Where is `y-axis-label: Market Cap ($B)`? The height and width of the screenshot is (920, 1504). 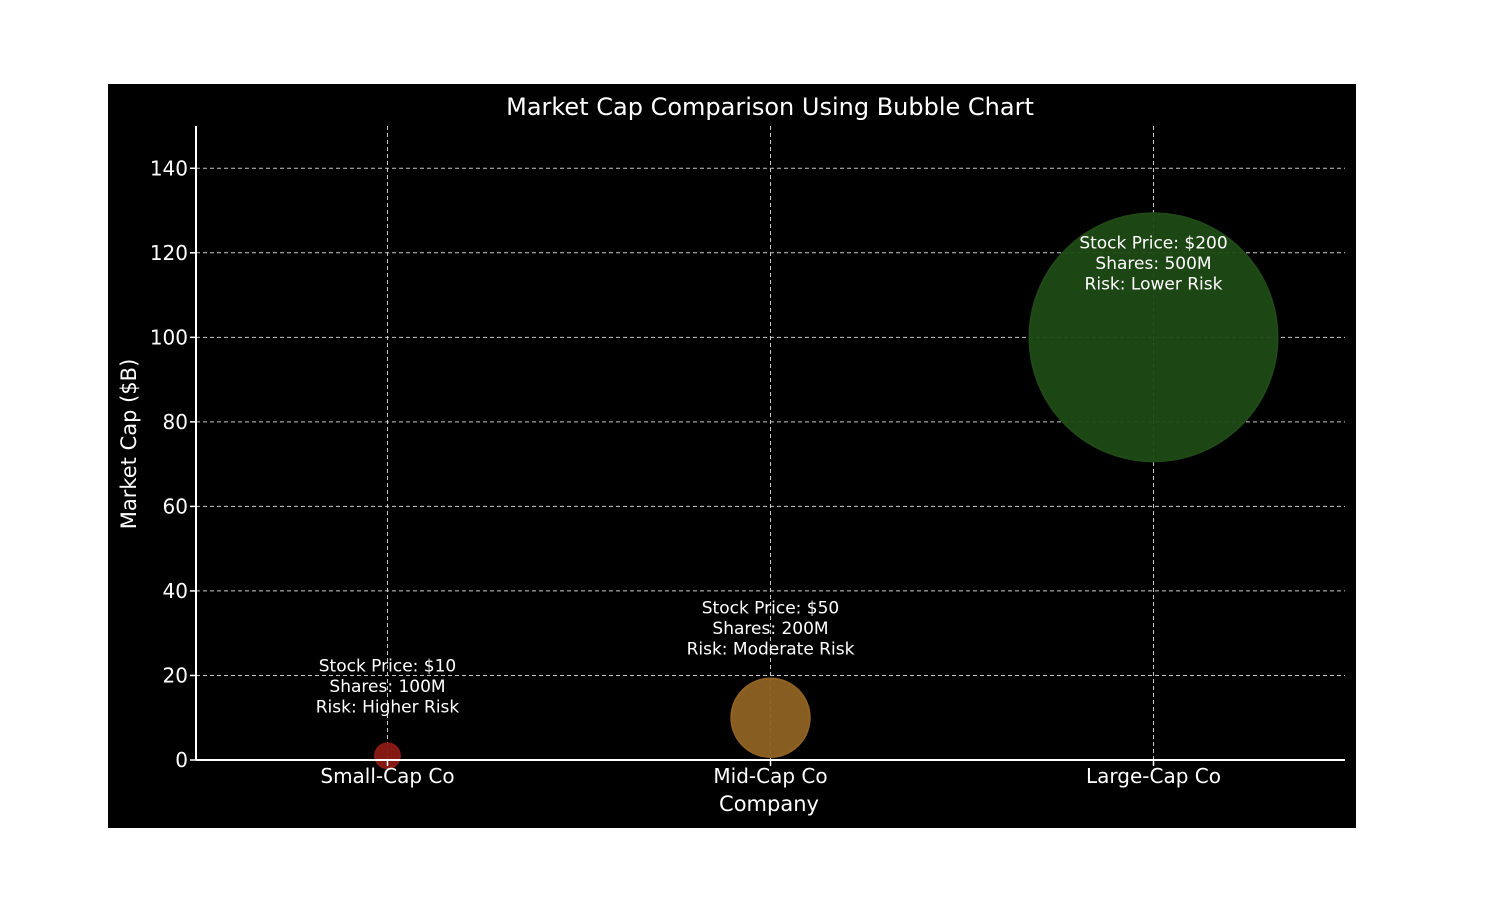
y-axis-label: Market Cap ($B) is located at coordinates (129, 444).